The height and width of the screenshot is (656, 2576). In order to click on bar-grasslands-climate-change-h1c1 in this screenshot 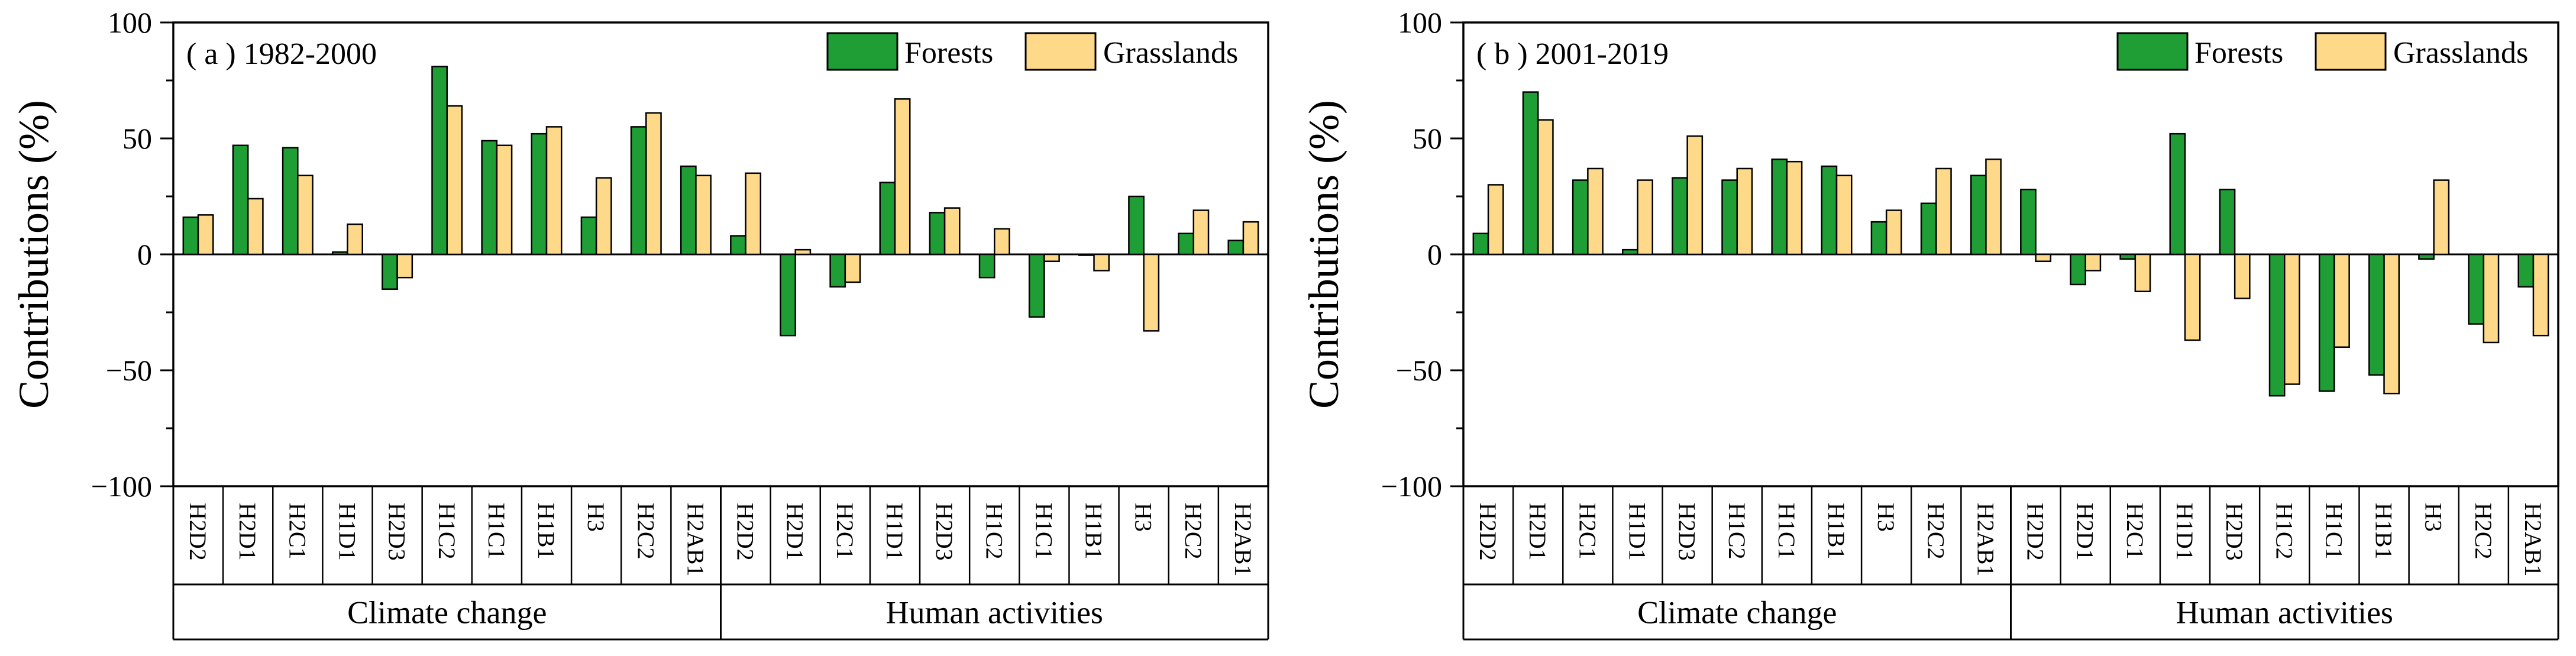, I will do `click(1794, 208)`.